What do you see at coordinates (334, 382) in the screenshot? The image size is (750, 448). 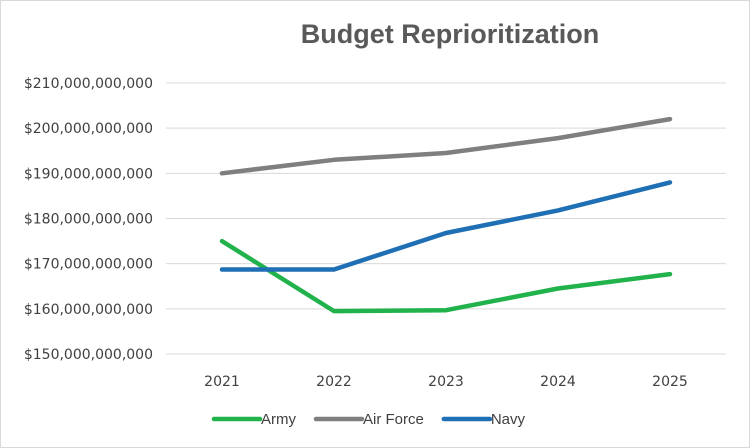 I see `x-tick-label: 2022` at bounding box center [334, 382].